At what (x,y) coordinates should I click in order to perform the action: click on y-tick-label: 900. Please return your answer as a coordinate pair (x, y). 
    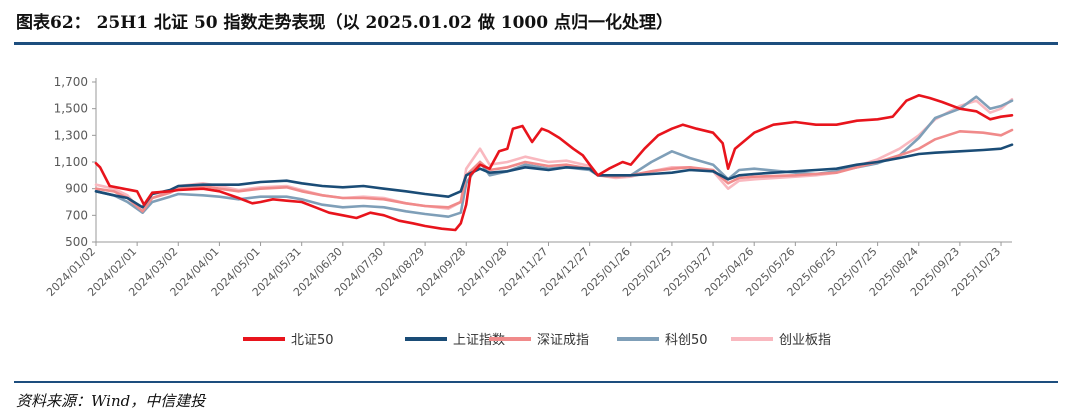
    Looking at the image, I should click on (76, 189).